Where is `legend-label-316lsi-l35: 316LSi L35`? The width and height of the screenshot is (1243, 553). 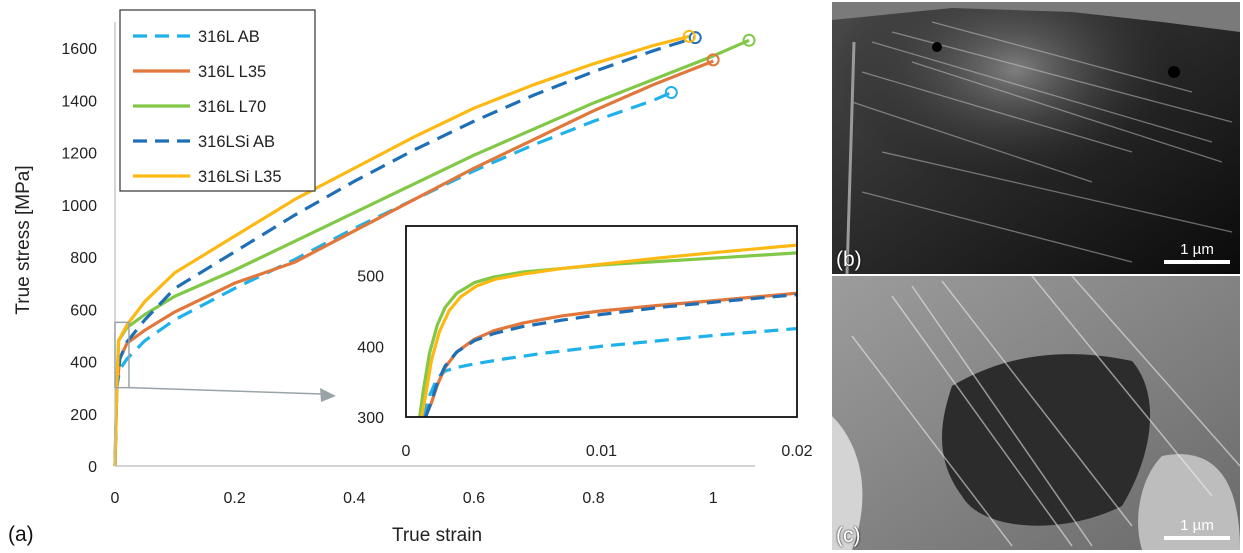 legend-label-316lsi-l35: 316LSi L35 is located at coordinates (240, 177).